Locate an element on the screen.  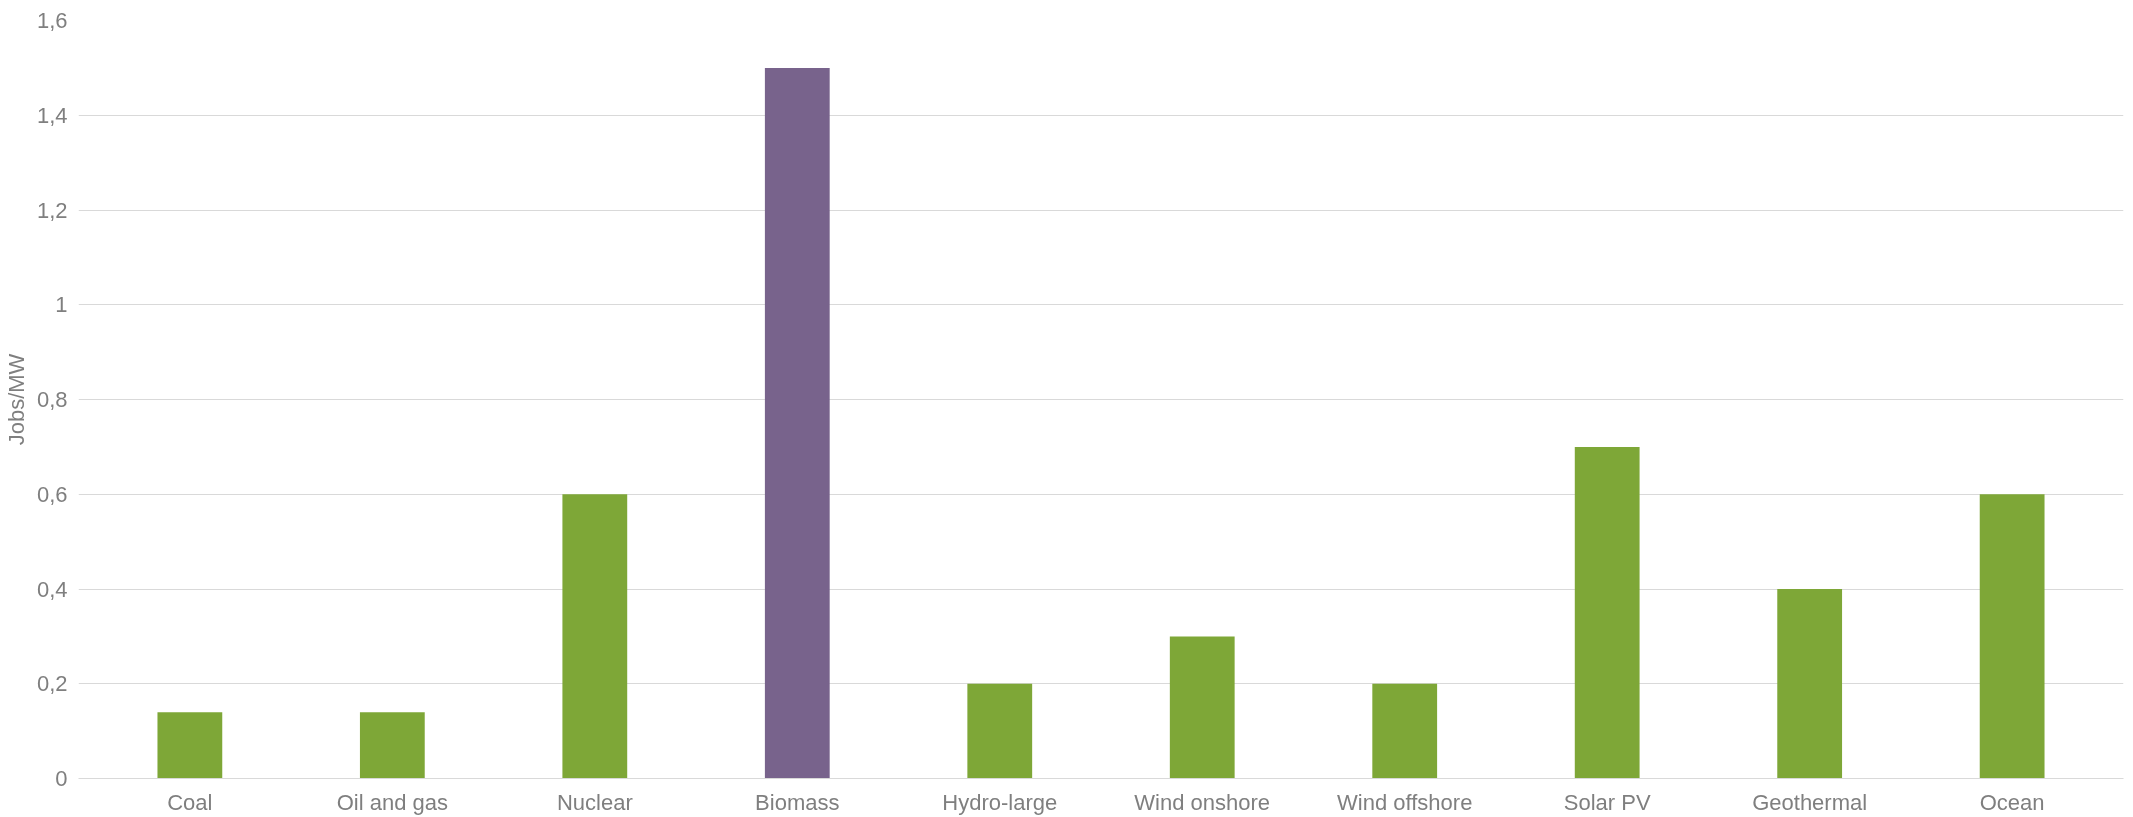
y-tick-label: 1,4 is located at coordinates (52, 115).